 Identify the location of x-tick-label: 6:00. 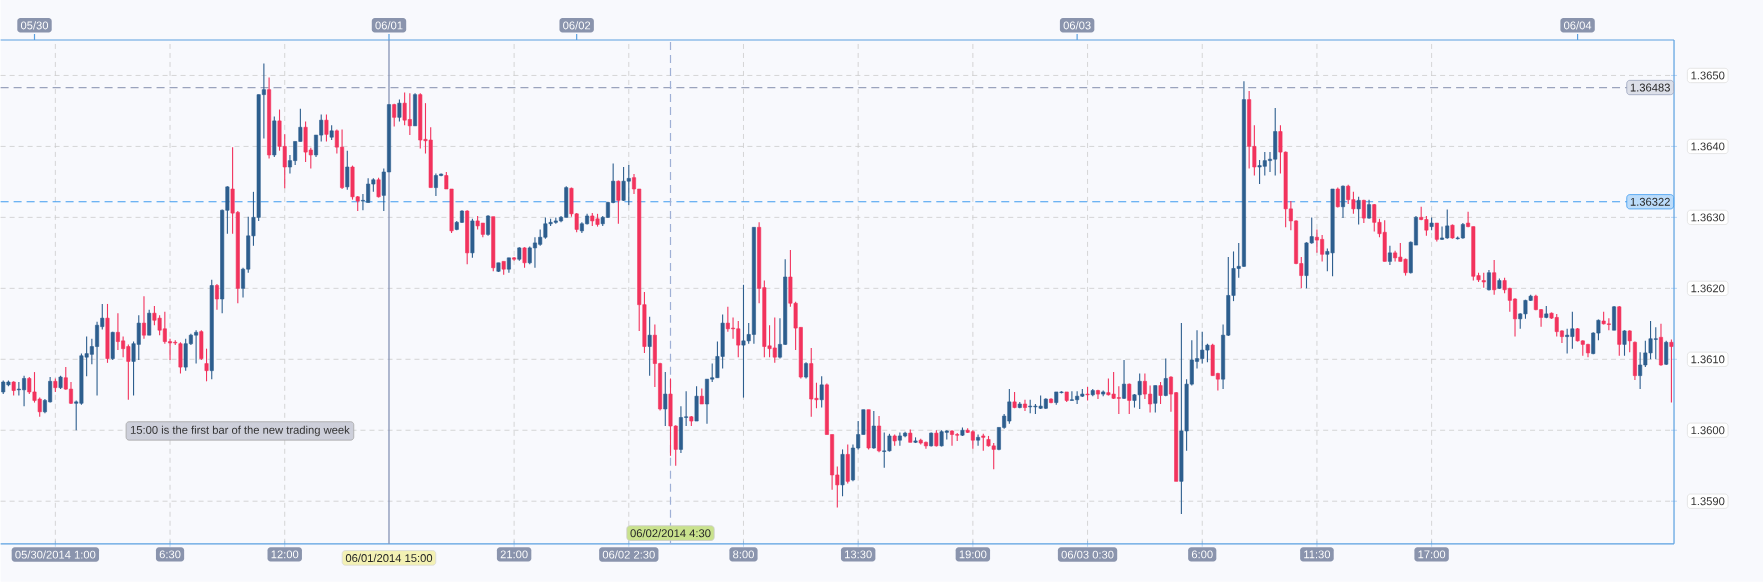
(1202, 554).